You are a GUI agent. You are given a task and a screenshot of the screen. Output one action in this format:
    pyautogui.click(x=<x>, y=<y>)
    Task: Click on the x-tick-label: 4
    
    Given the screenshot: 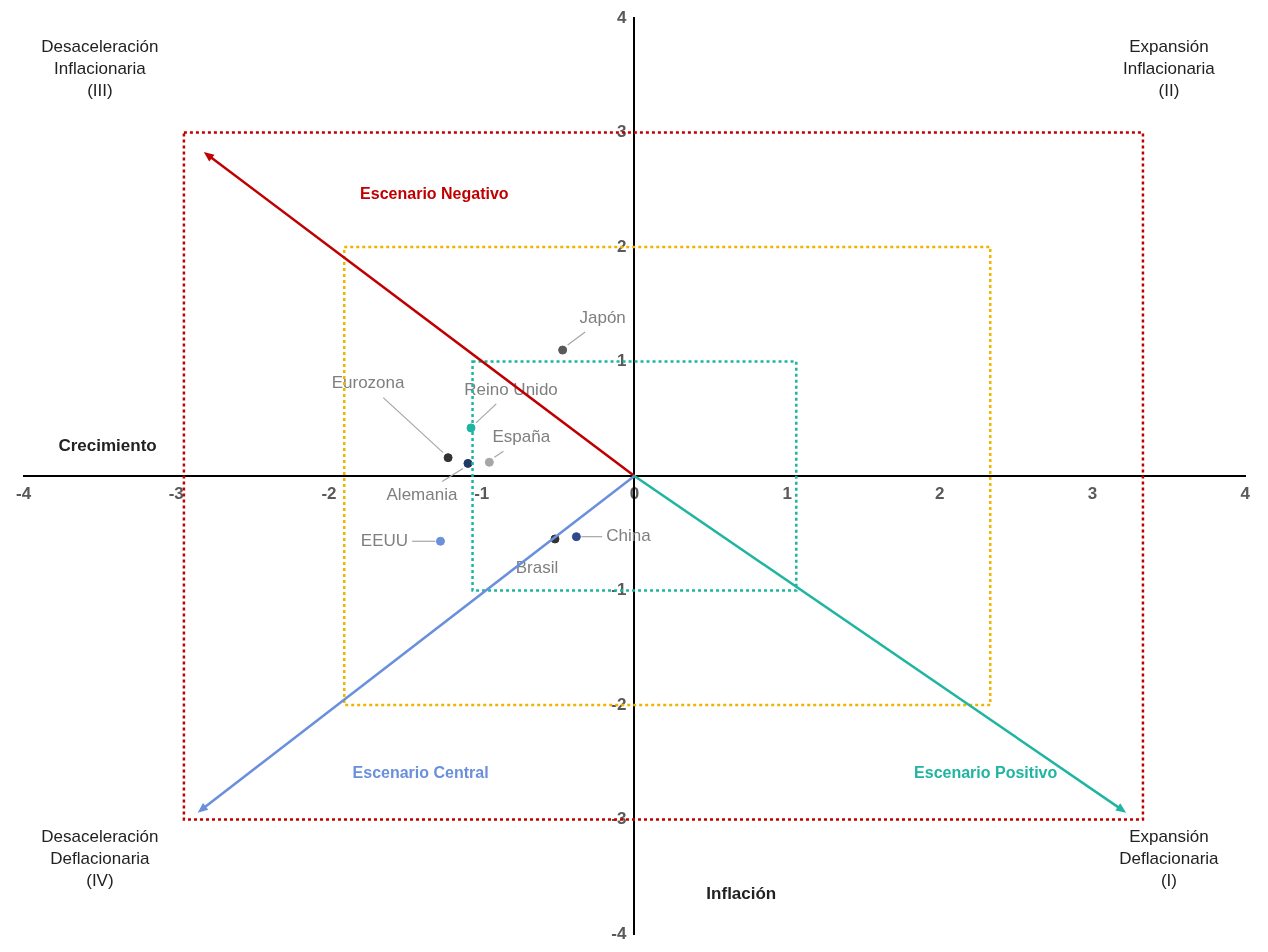 What is the action you would take?
    pyautogui.click(x=1245, y=493)
    